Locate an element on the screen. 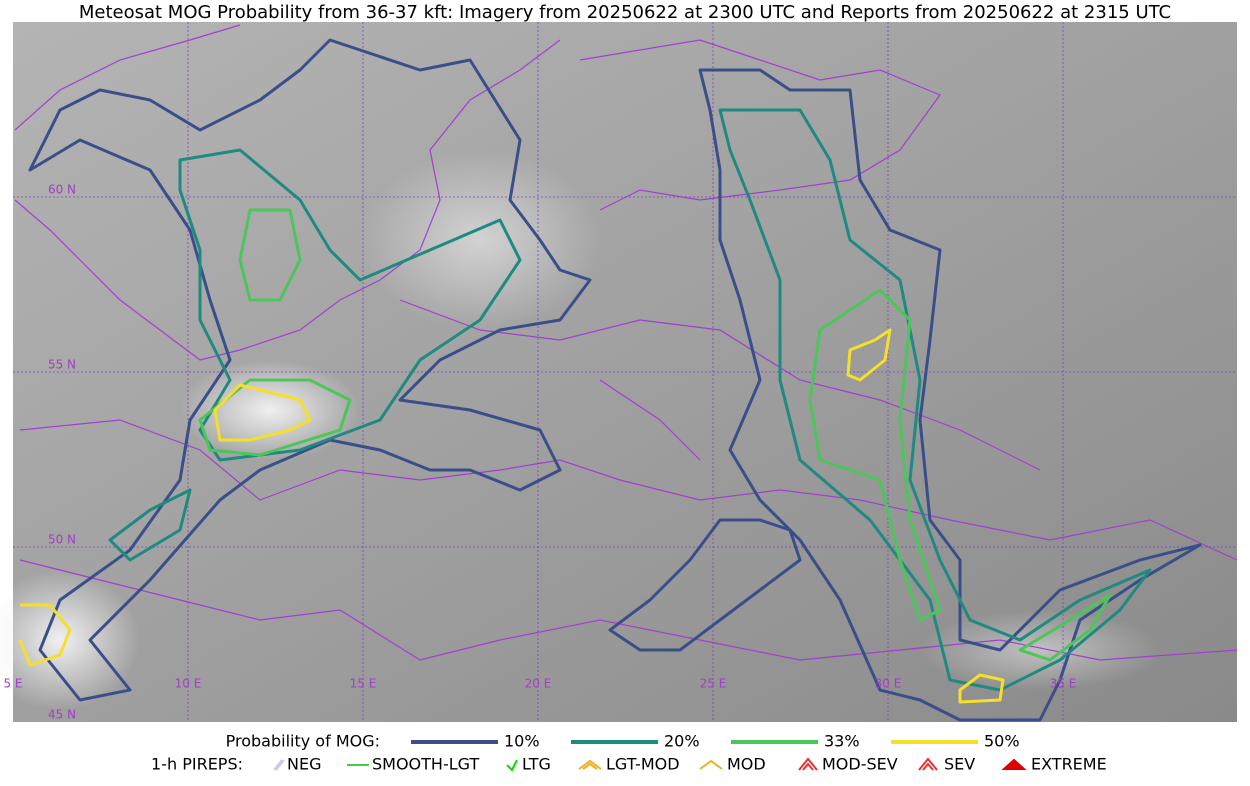  longitude-label: 30 E is located at coordinates (888, 684).